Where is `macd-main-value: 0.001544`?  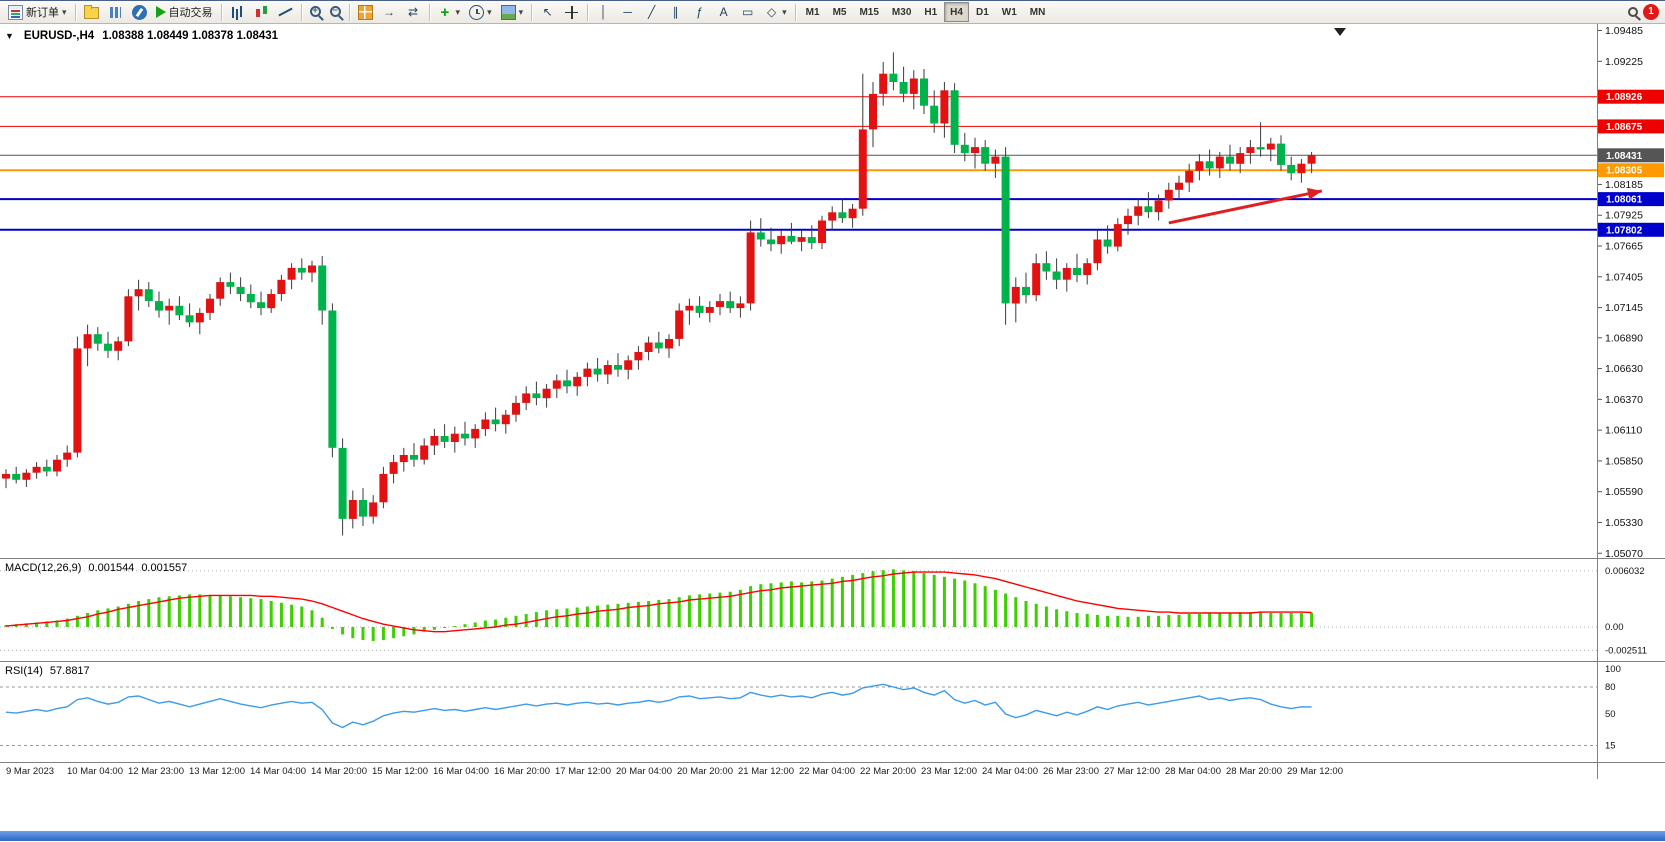
macd-main-value: 0.001544 is located at coordinates (111, 568).